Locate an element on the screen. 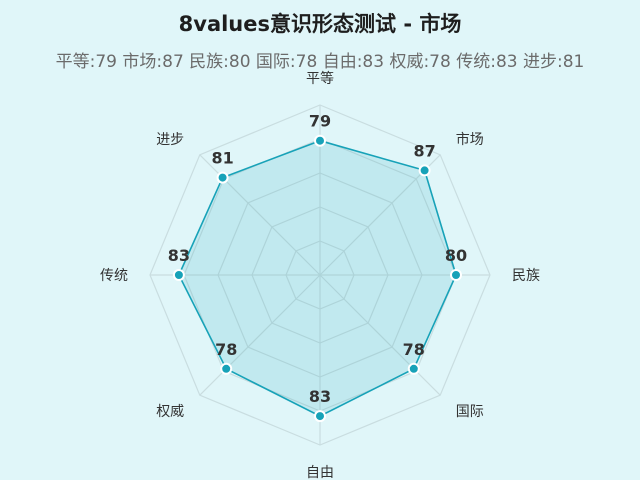  value-label-4: 78 is located at coordinates (414, 349).